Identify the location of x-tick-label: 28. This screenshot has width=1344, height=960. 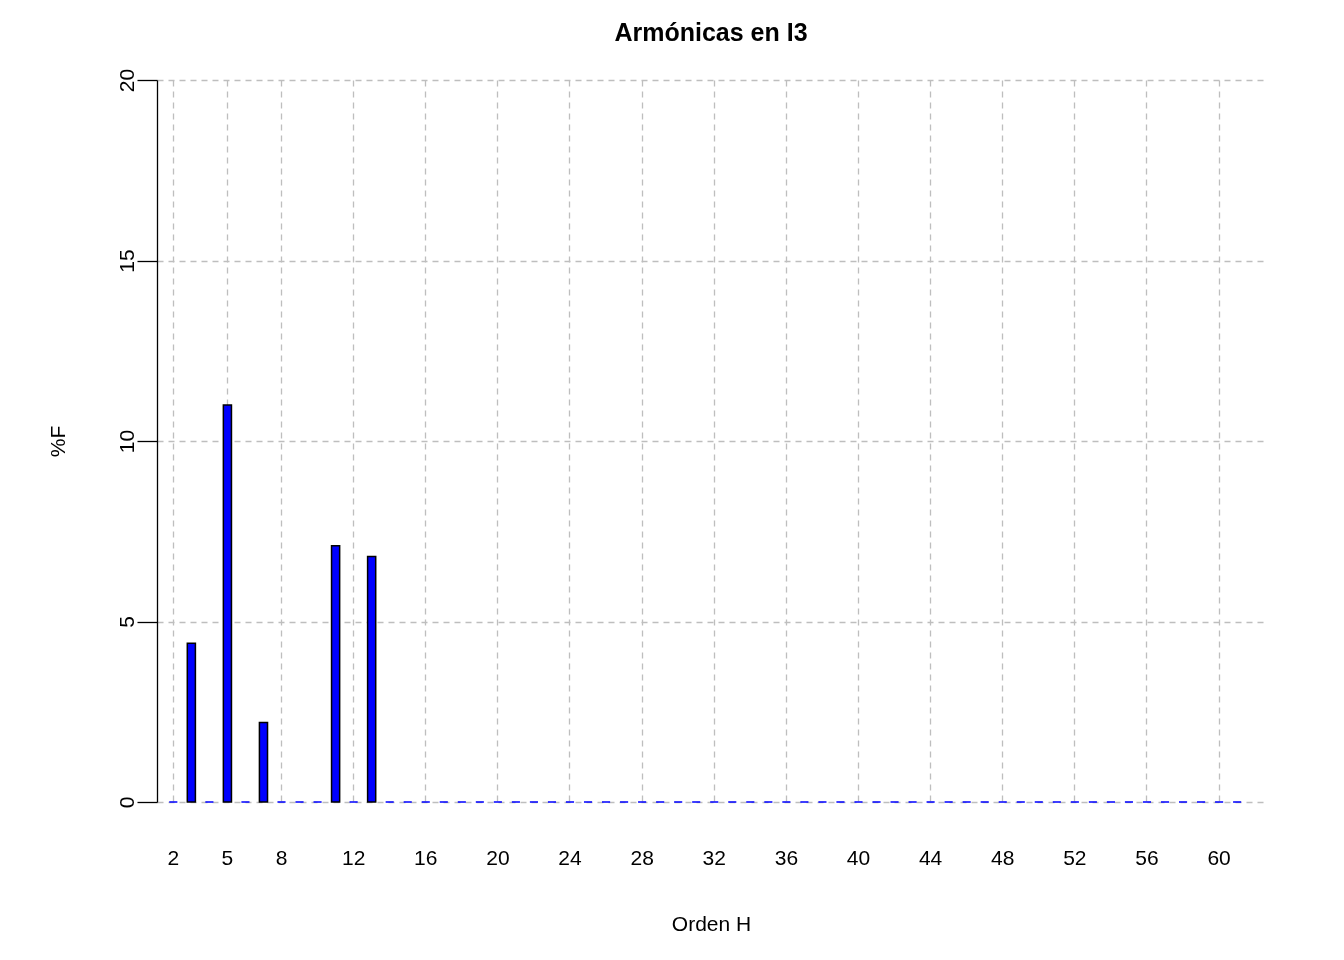
(642, 857).